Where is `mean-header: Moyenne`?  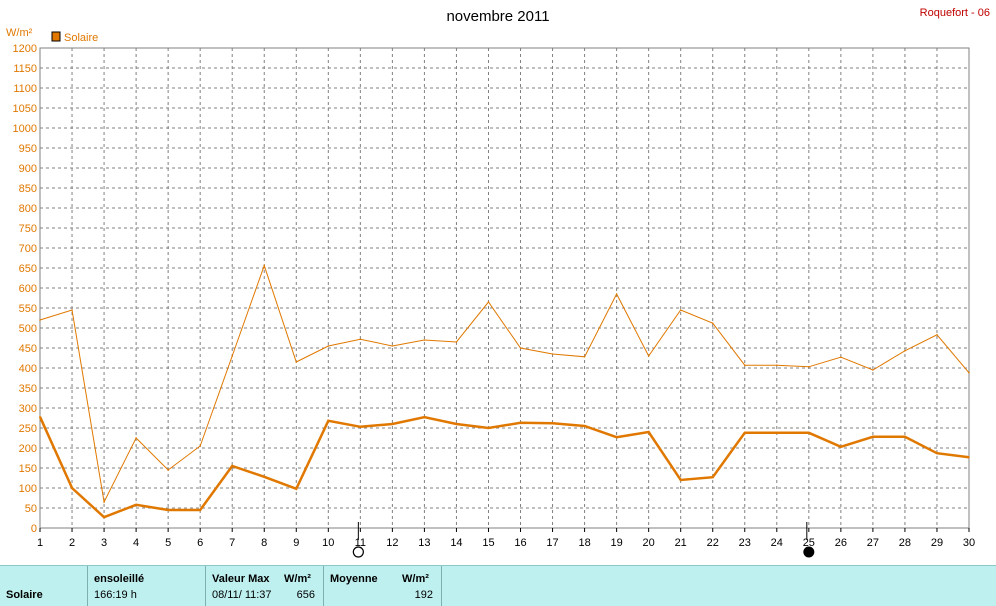
mean-header: Moyenne is located at coordinates (354, 579).